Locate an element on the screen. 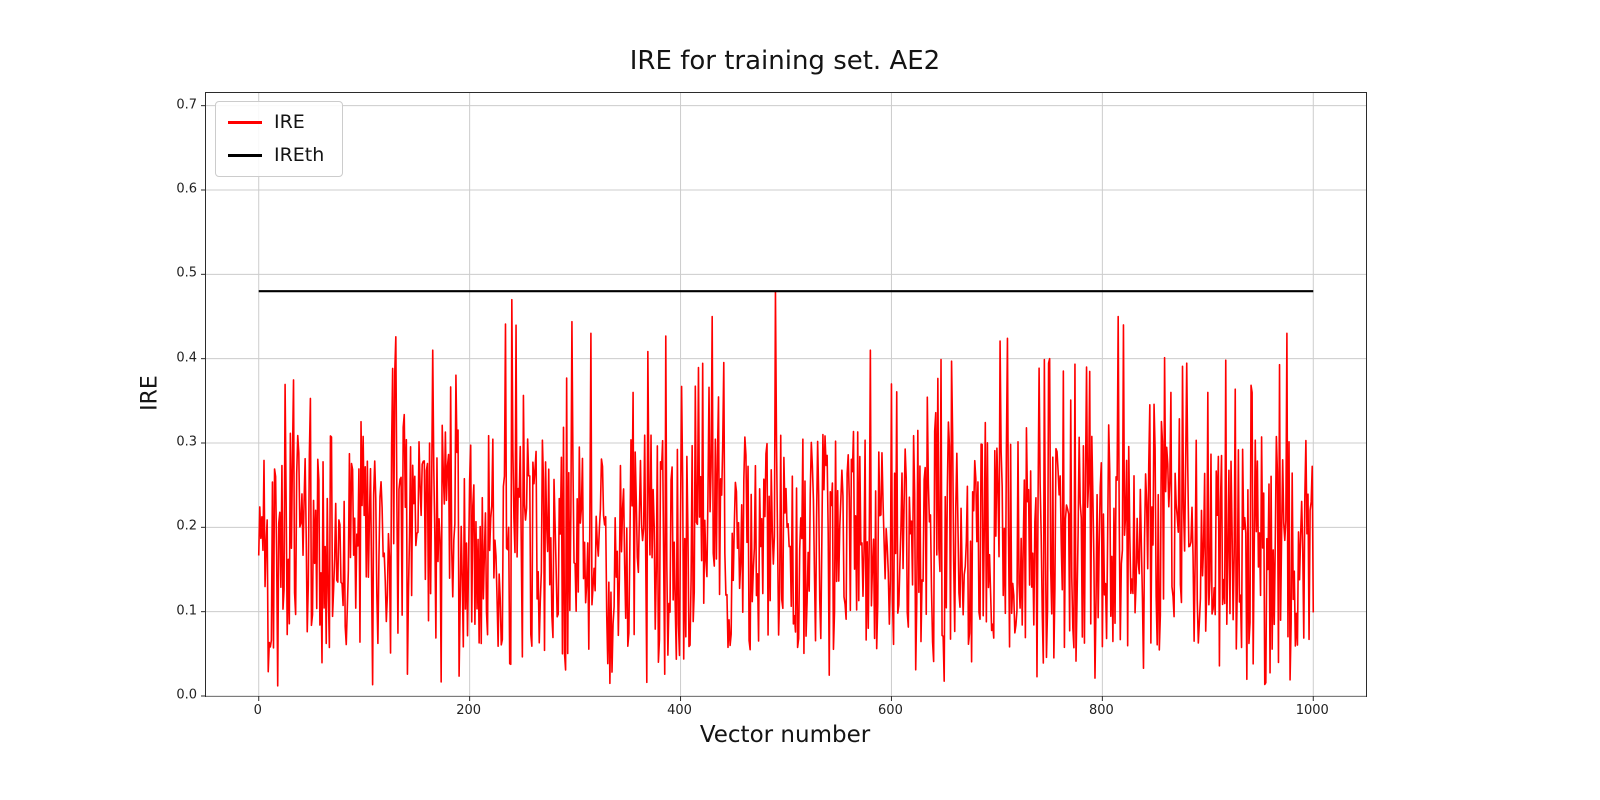 The width and height of the screenshot is (1600, 800). chart-title: IRE for training set. AE2 is located at coordinates (785, 61).